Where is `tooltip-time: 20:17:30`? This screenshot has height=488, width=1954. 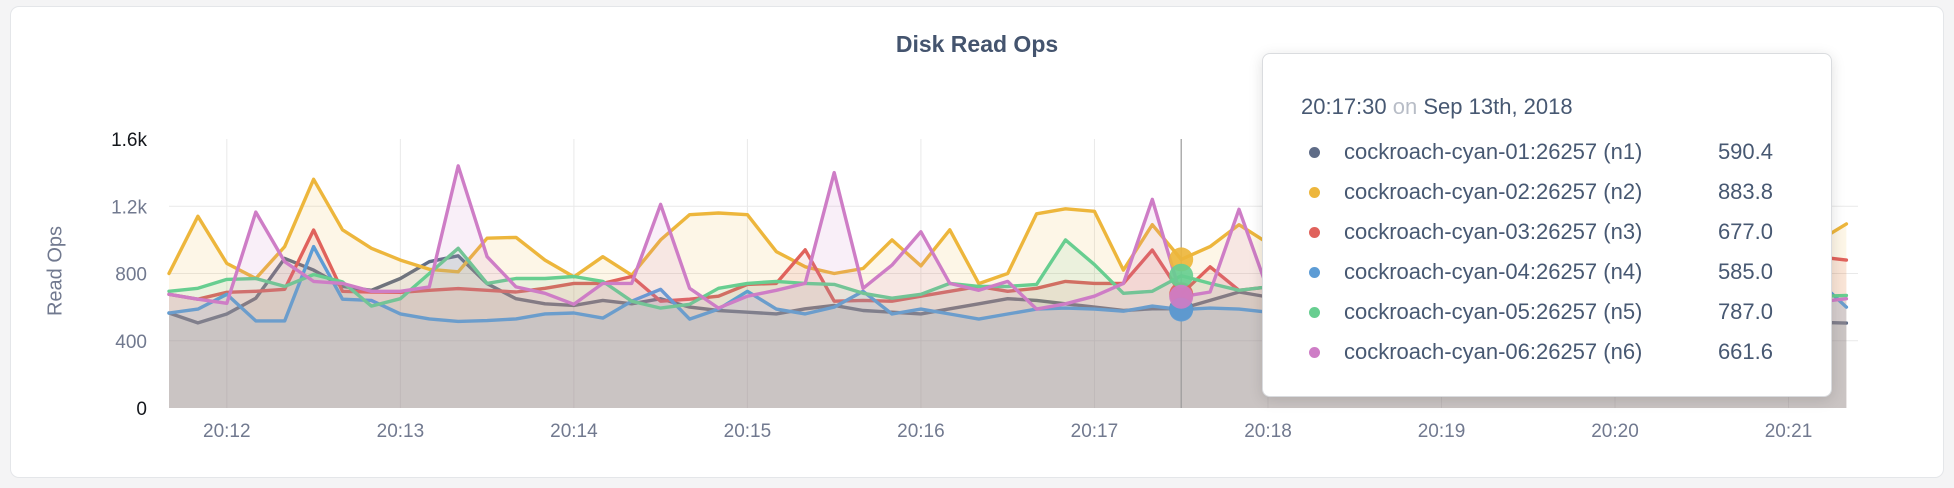 tooltip-time: 20:17:30 is located at coordinates (1344, 106).